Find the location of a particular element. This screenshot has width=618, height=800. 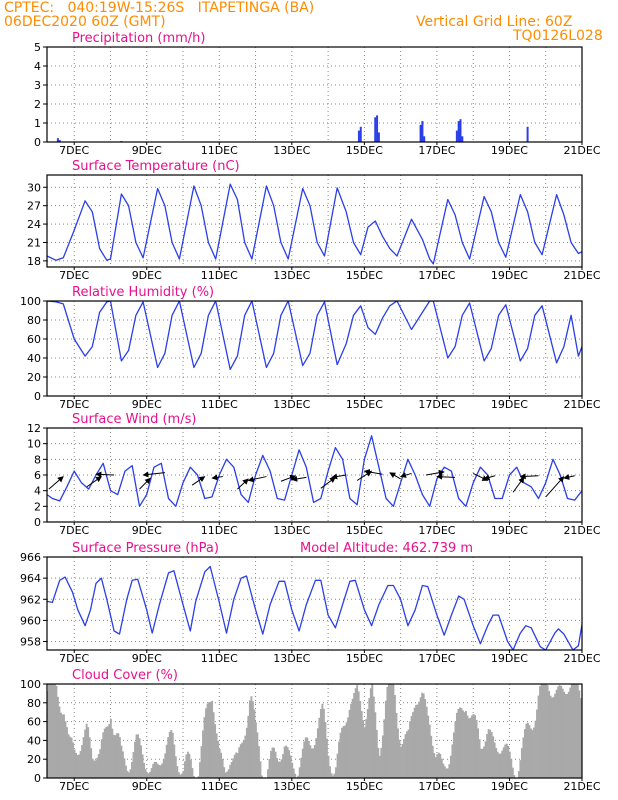

y-tick-label: 40 is located at coordinates (34, 358).